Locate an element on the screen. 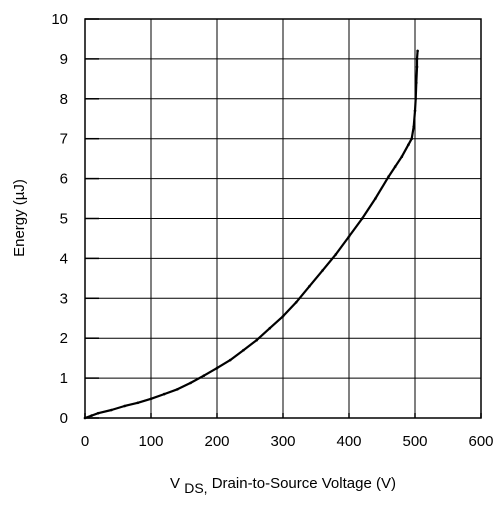  y-axis-tick-labels: 0 1 2 3 4 5 6 7 8 9 10 is located at coordinates (59, 219).